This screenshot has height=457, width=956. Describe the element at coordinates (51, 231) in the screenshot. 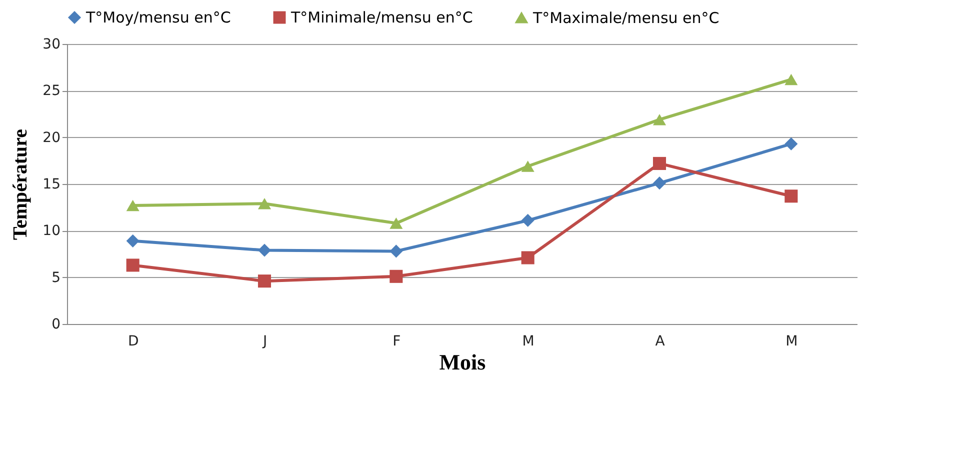

I see `y-tick-label: 10` at that location.